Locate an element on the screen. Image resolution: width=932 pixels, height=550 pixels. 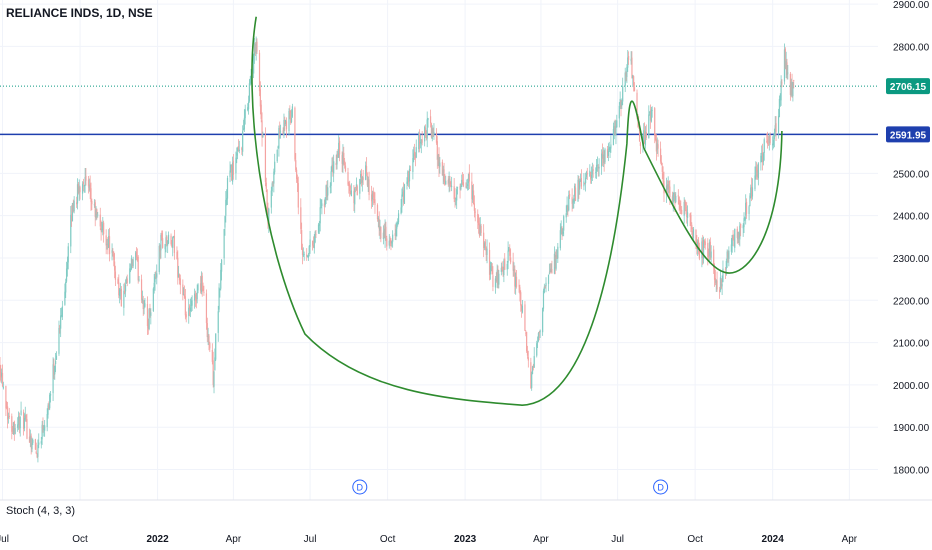
stoch-indicator-label: Stoch (4, 3, 3) is located at coordinates (41, 511).